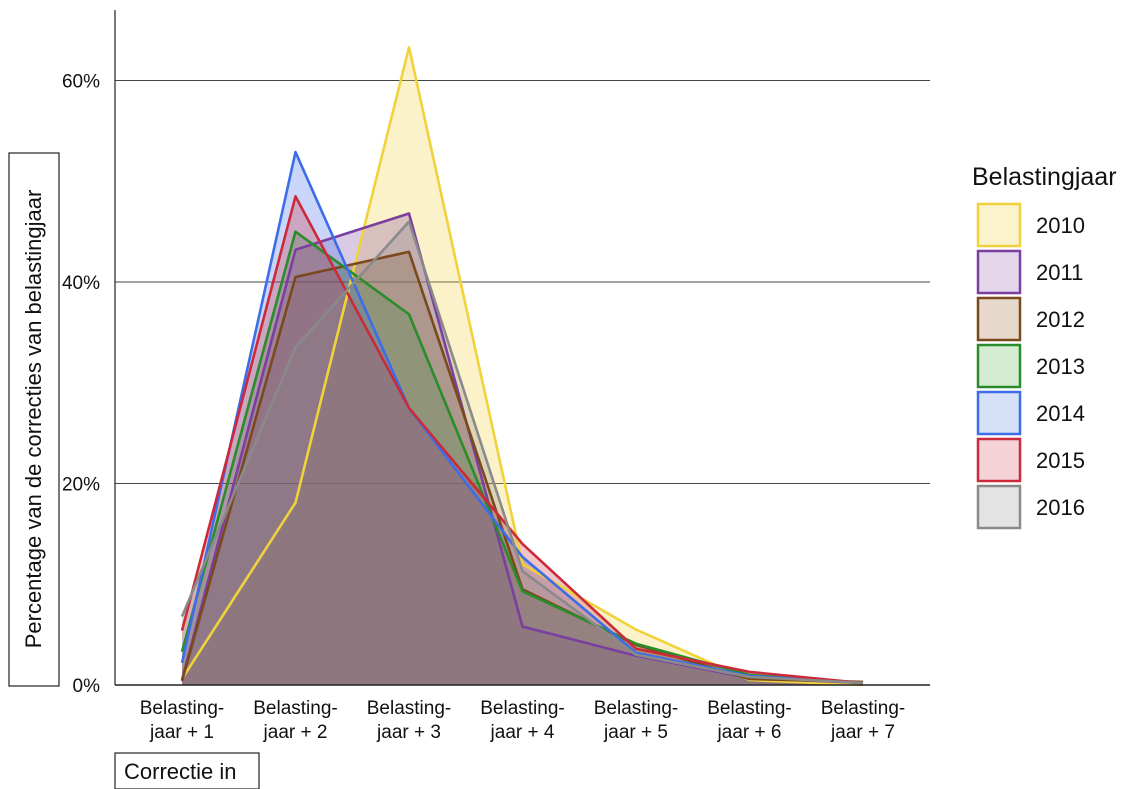  I want to click on legend-swatch-2013, so click(999, 366).